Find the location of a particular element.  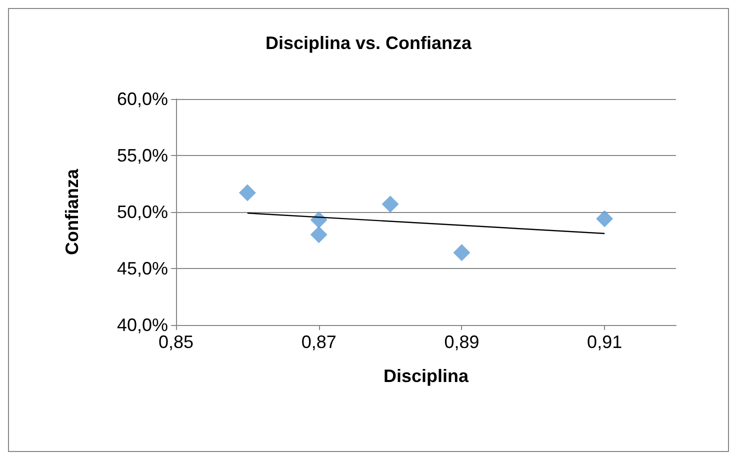

y-tick-label: 50,0% is located at coordinates (142, 212).